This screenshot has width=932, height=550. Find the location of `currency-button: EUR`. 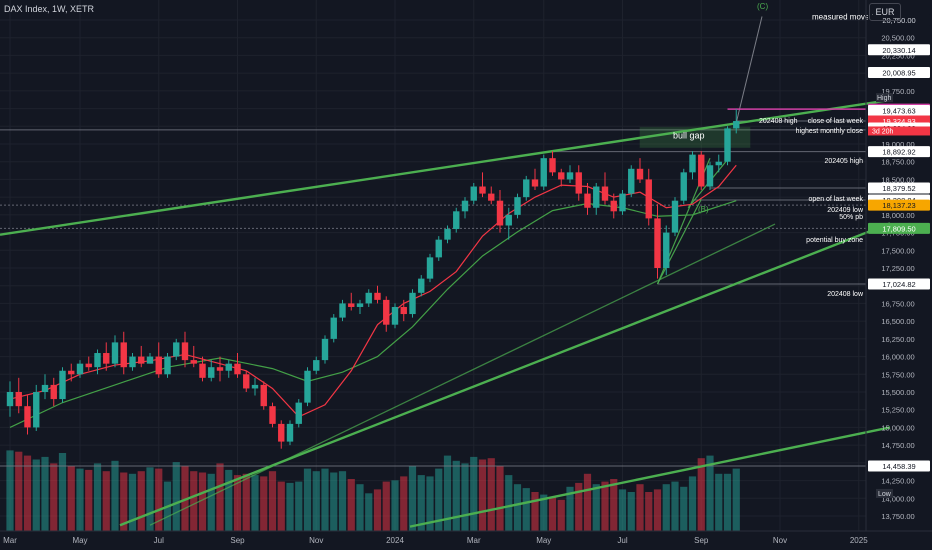

currency-button: EUR is located at coordinates (885, 12).